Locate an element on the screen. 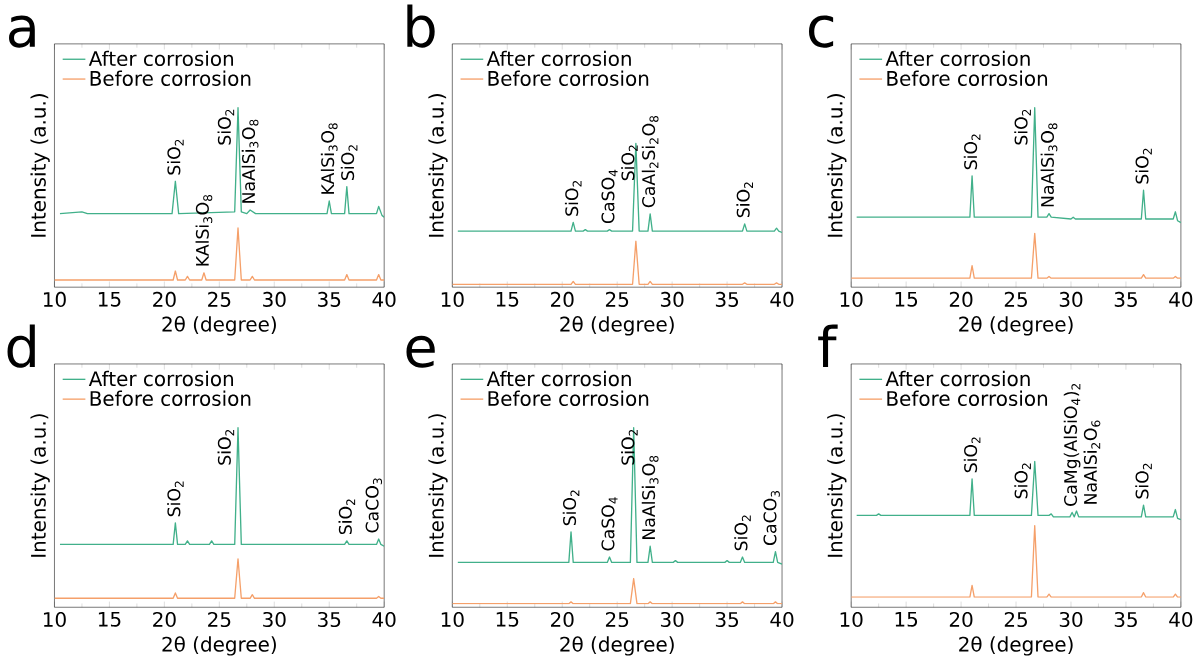  chart-title: a is located at coordinates (22, 31).